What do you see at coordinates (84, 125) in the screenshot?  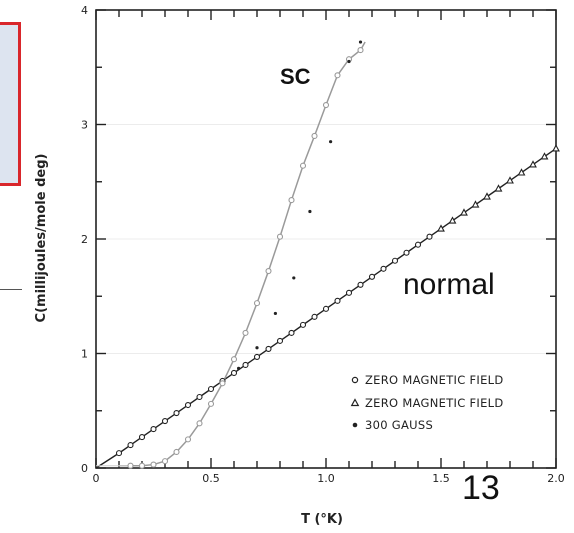 I see `y-tick-label: 3` at bounding box center [84, 125].